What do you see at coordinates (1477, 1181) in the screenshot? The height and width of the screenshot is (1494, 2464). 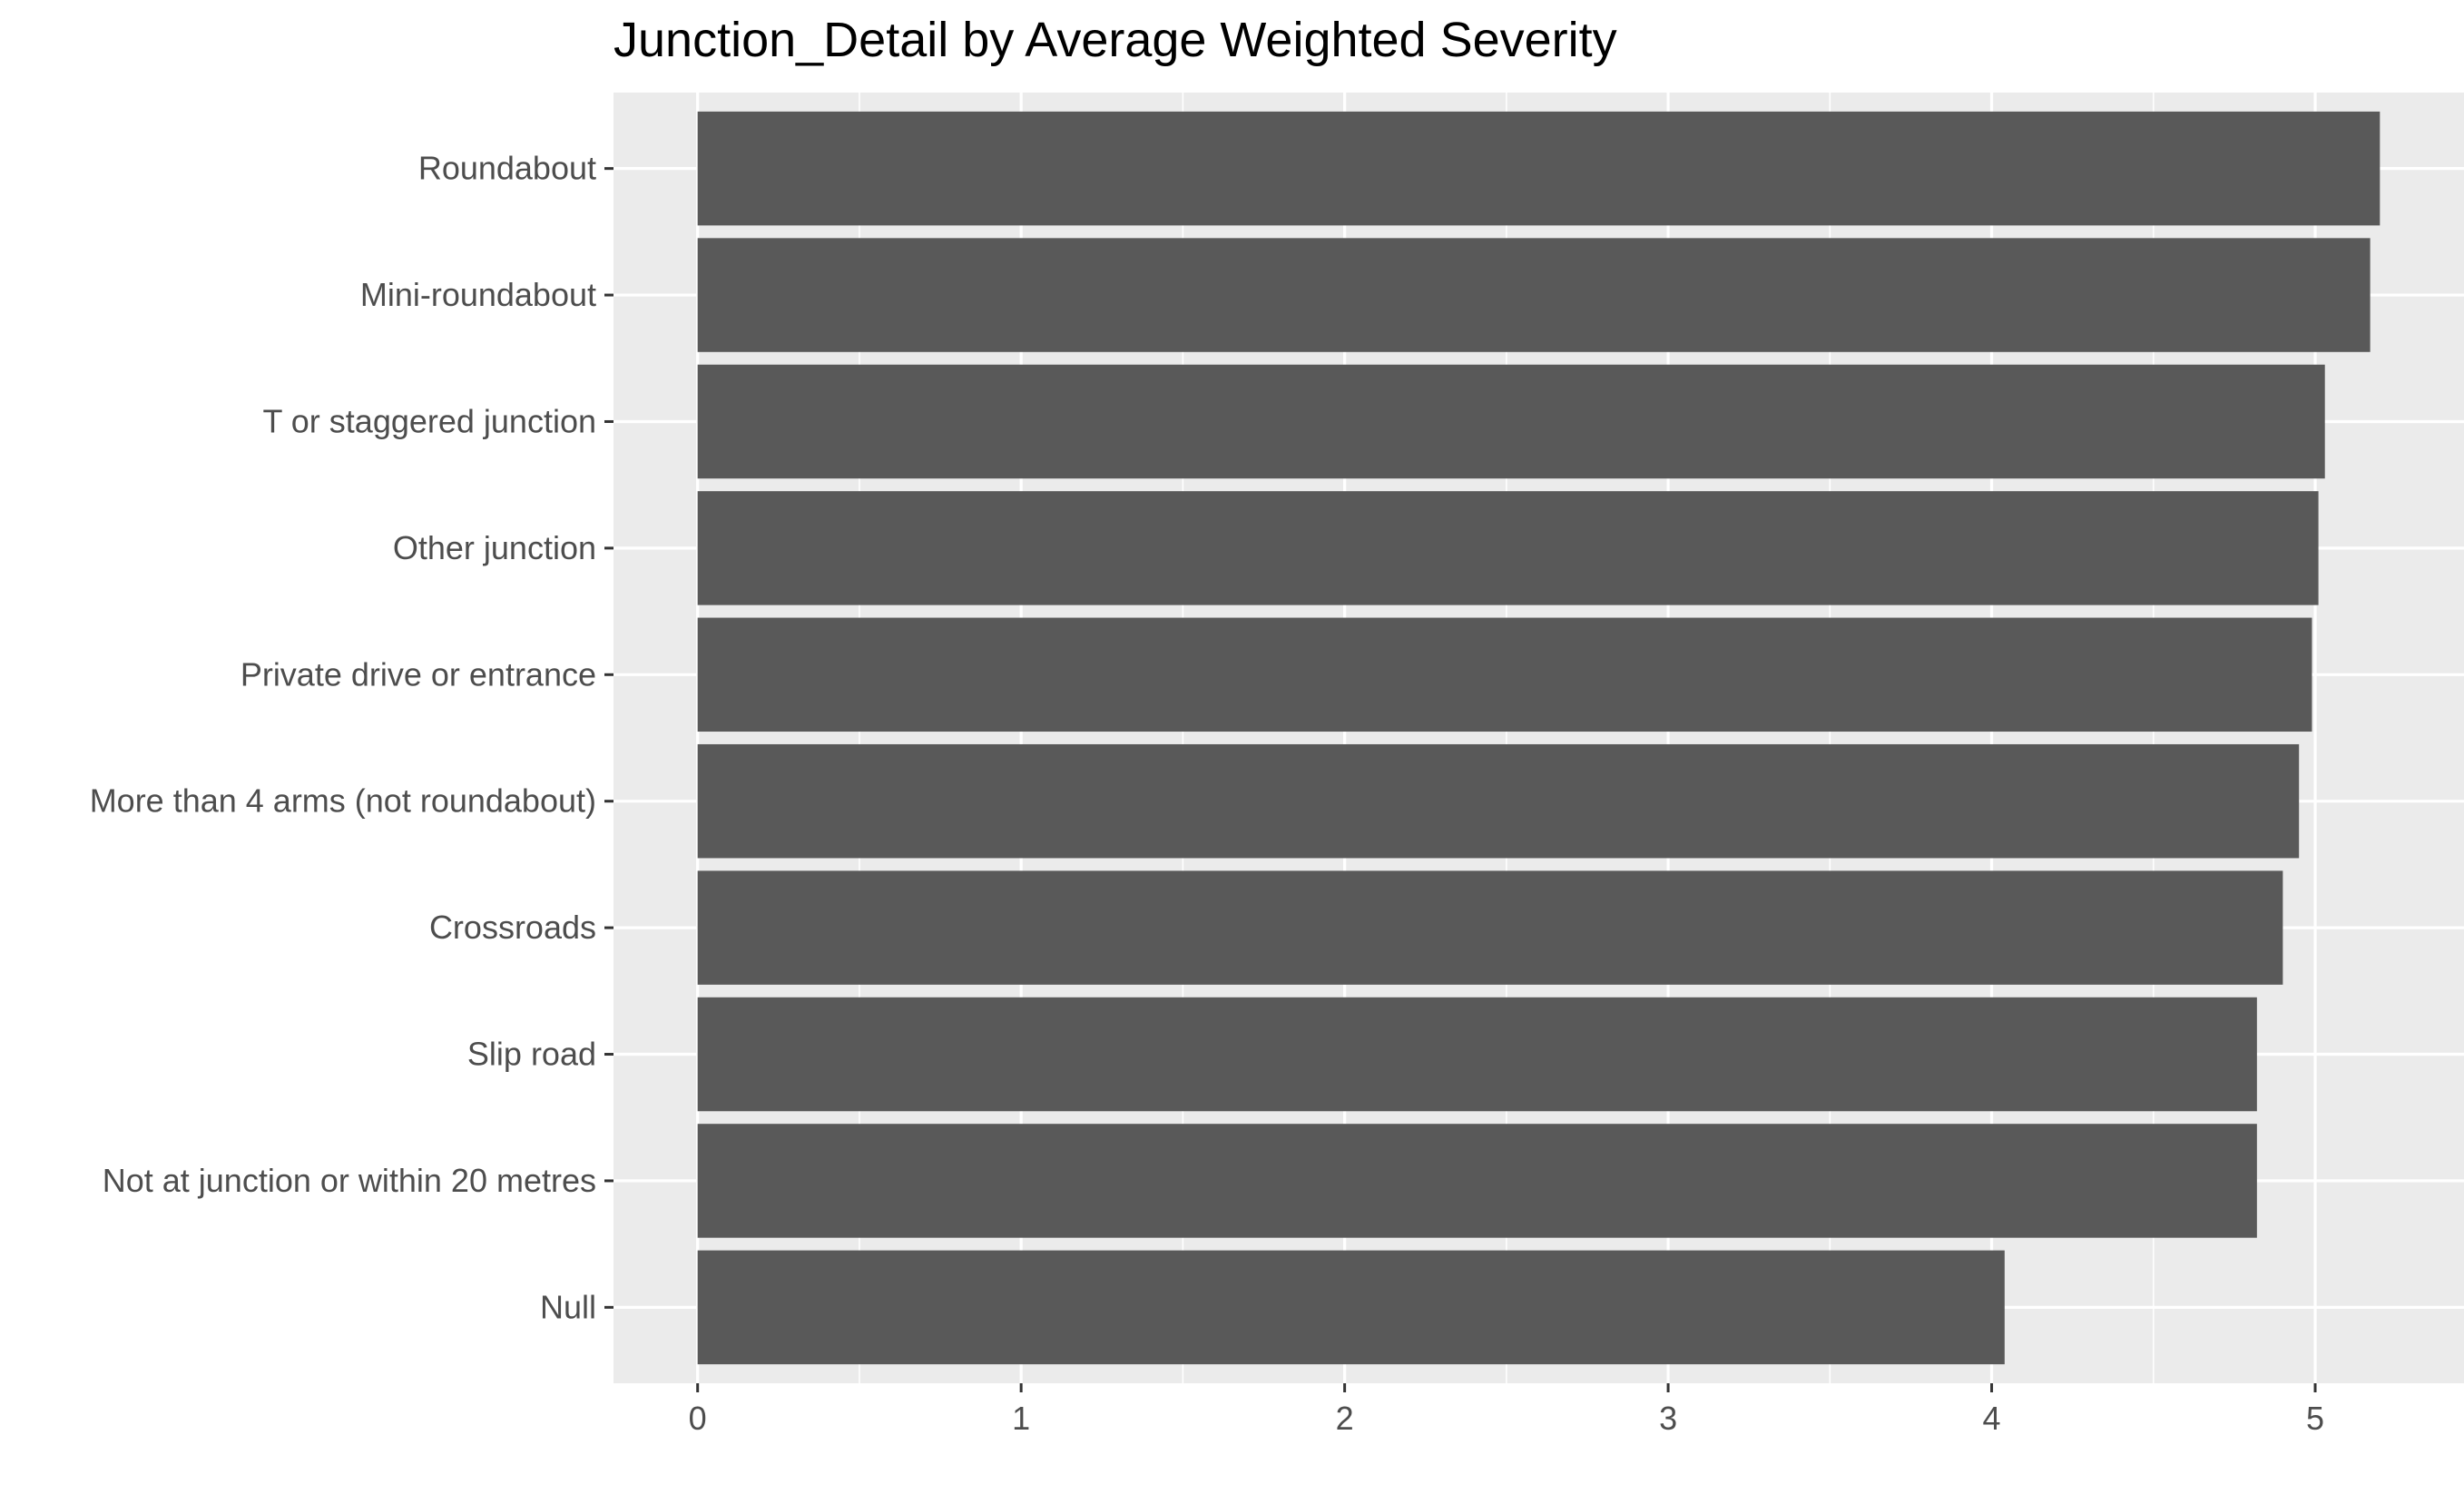 I see `bar-not-at-junction-or-within-20-metres` at bounding box center [1477, 1181].